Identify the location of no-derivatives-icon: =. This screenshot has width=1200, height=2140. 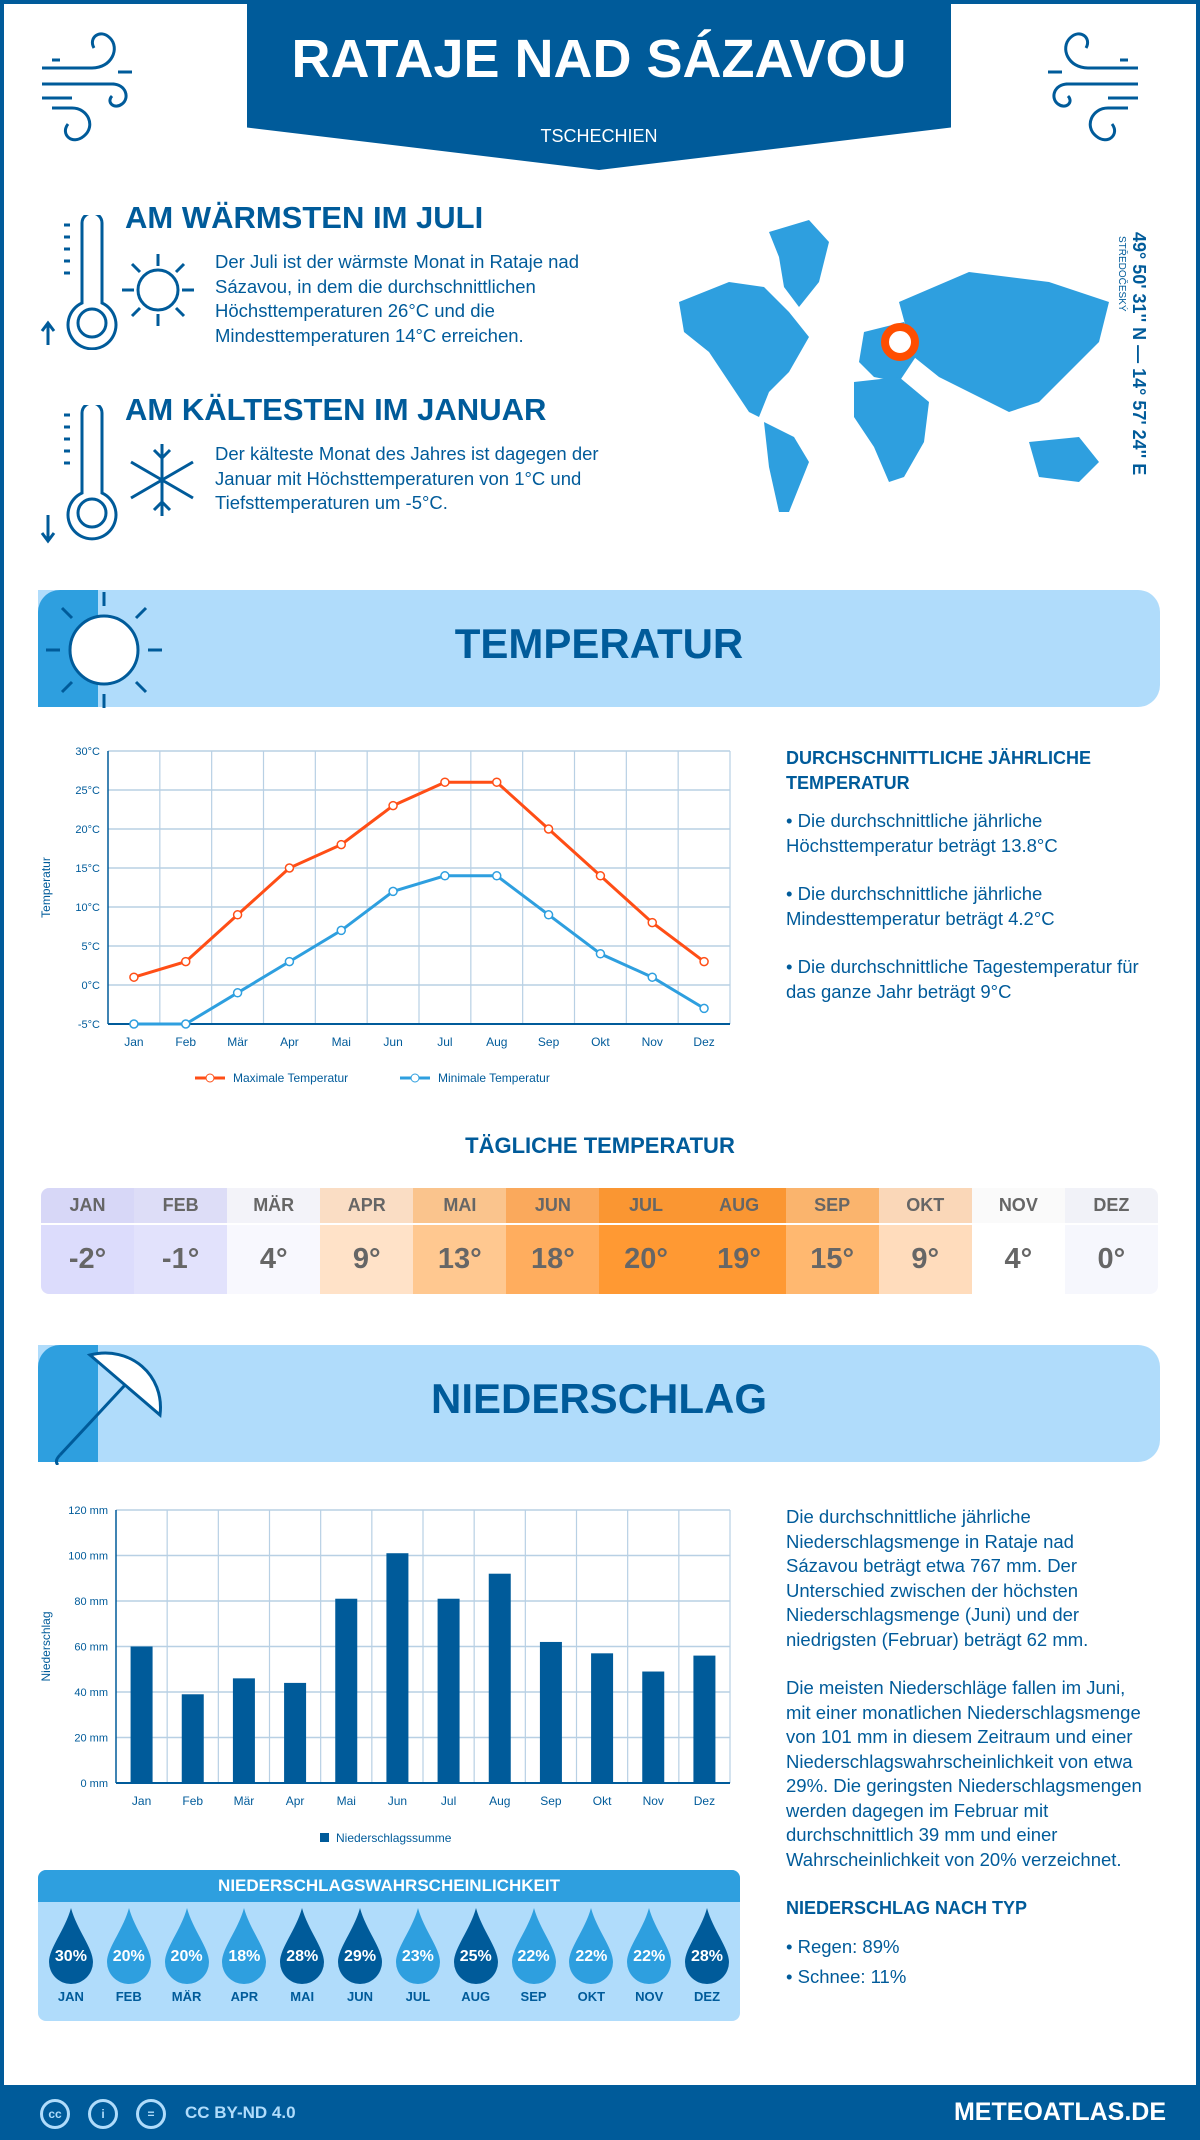
(151, 2114).